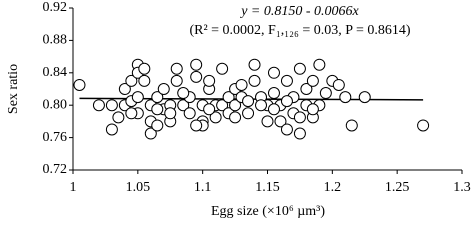  Describe the element at coordinates (203, 187) in the screenshot. I see `x-tick-label: 1.1` at that location.